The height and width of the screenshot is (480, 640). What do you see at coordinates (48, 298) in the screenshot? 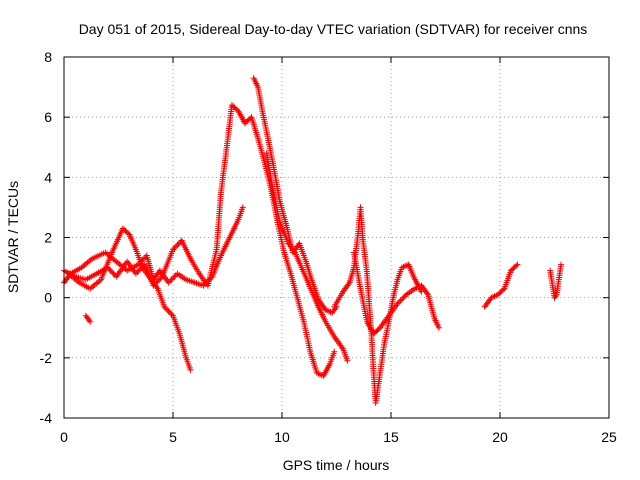
I see `y-tick-label: 0` at bounding box center [48, 298].